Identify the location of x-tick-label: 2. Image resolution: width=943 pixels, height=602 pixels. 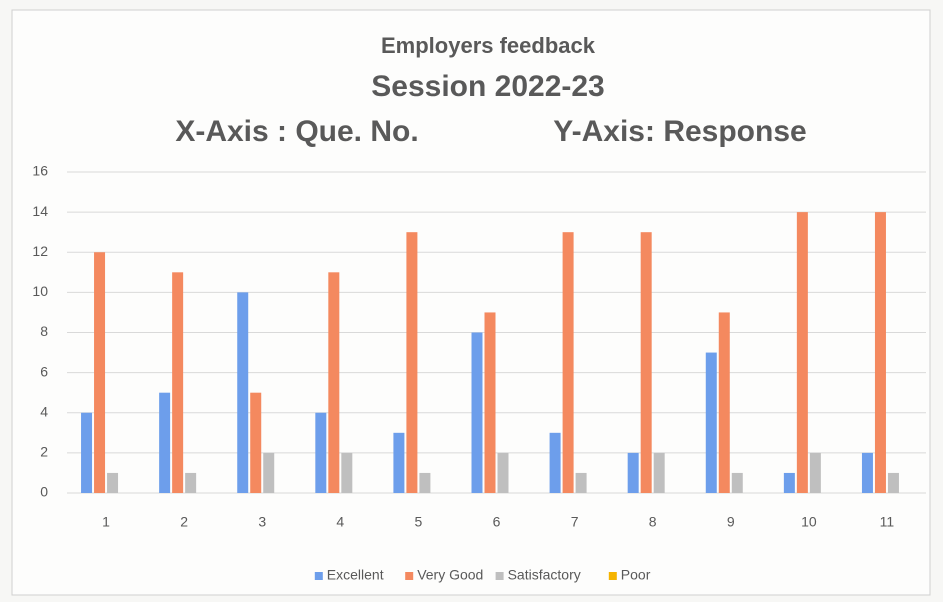
(184, 522).